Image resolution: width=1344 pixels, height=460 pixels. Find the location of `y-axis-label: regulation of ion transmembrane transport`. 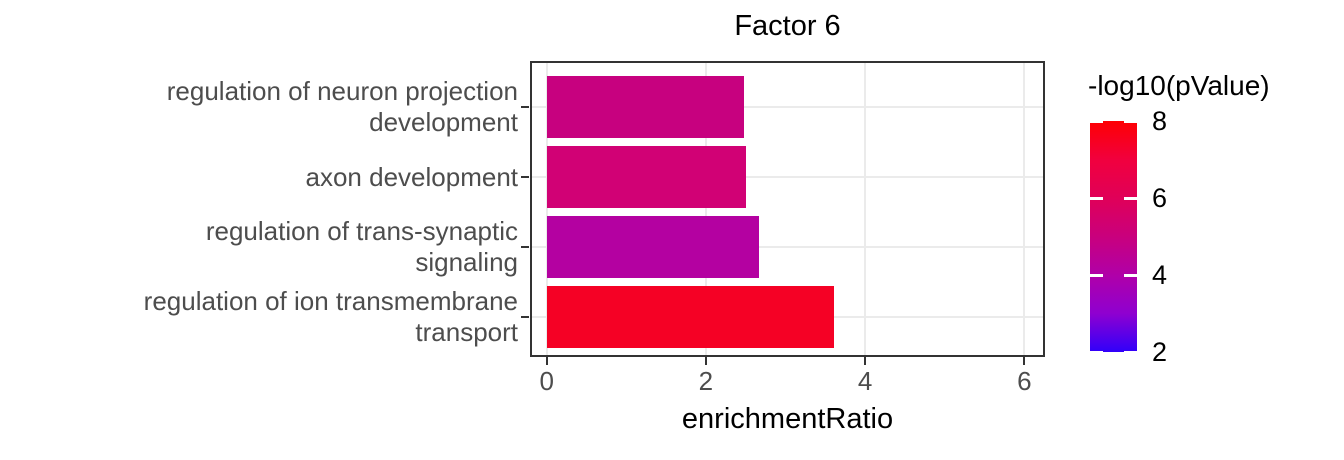

y-axis-label: regulation of ion transmembrane transport is located at coordinates (330, 316).